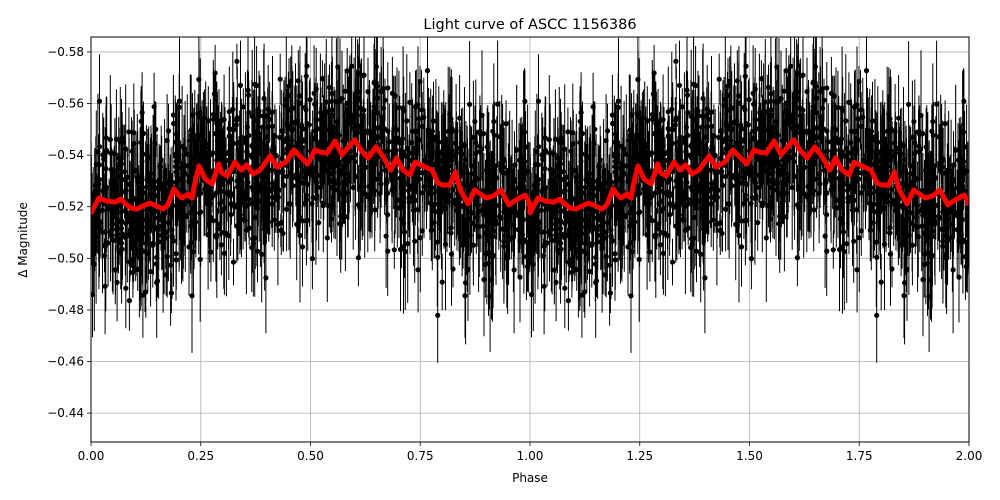 Image resolution: width=1000 pixels, height=500 pixels. Describe the element at coordinates (200, 456) in the screenshot. I see `x-tick-label: 0.25` at that location.